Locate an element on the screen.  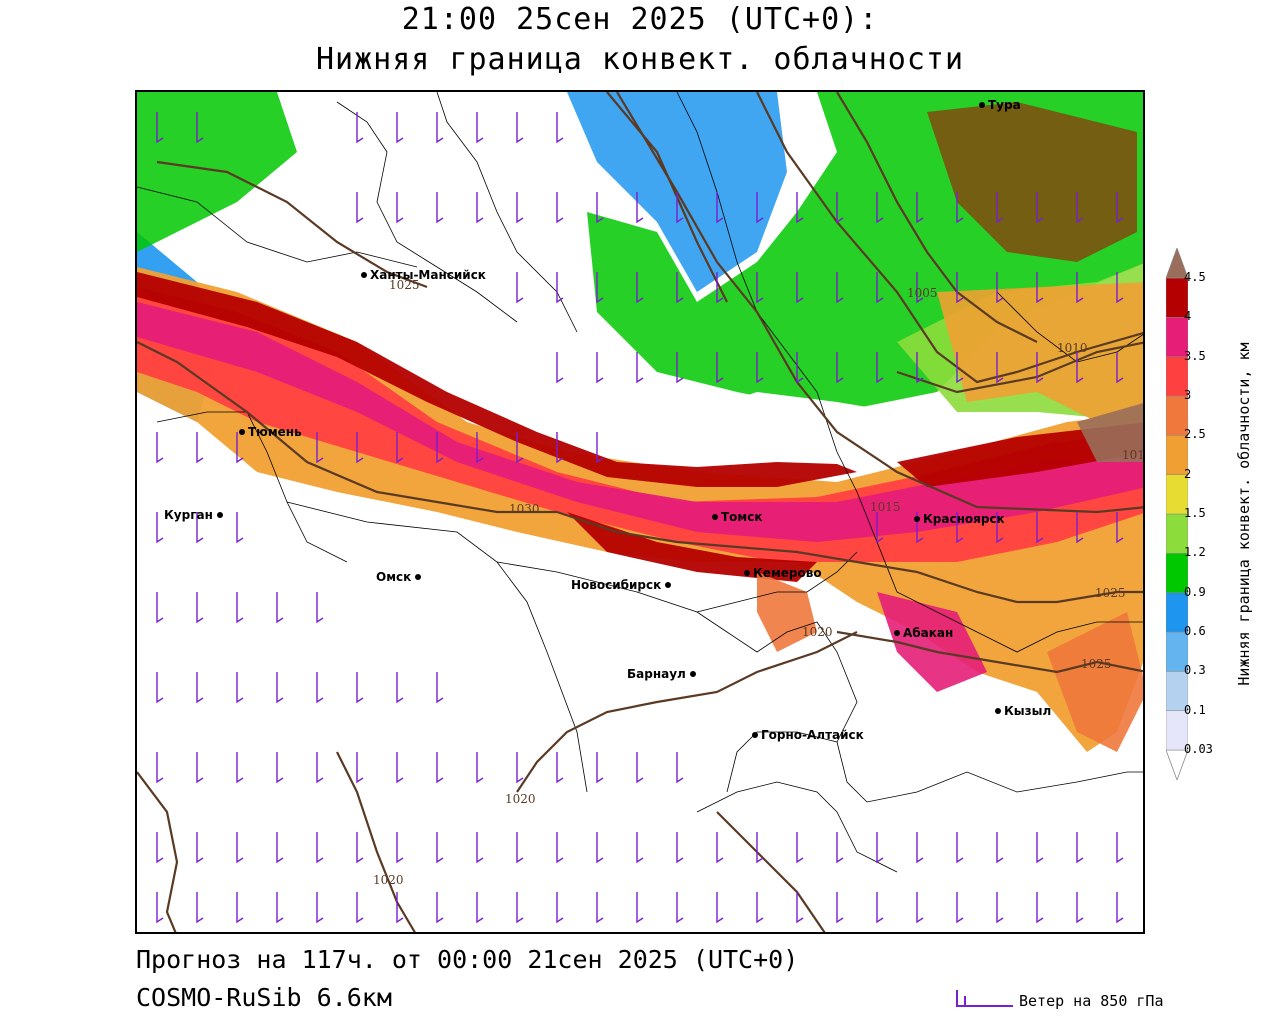
colorbar is located at coordinates (1177, 514).